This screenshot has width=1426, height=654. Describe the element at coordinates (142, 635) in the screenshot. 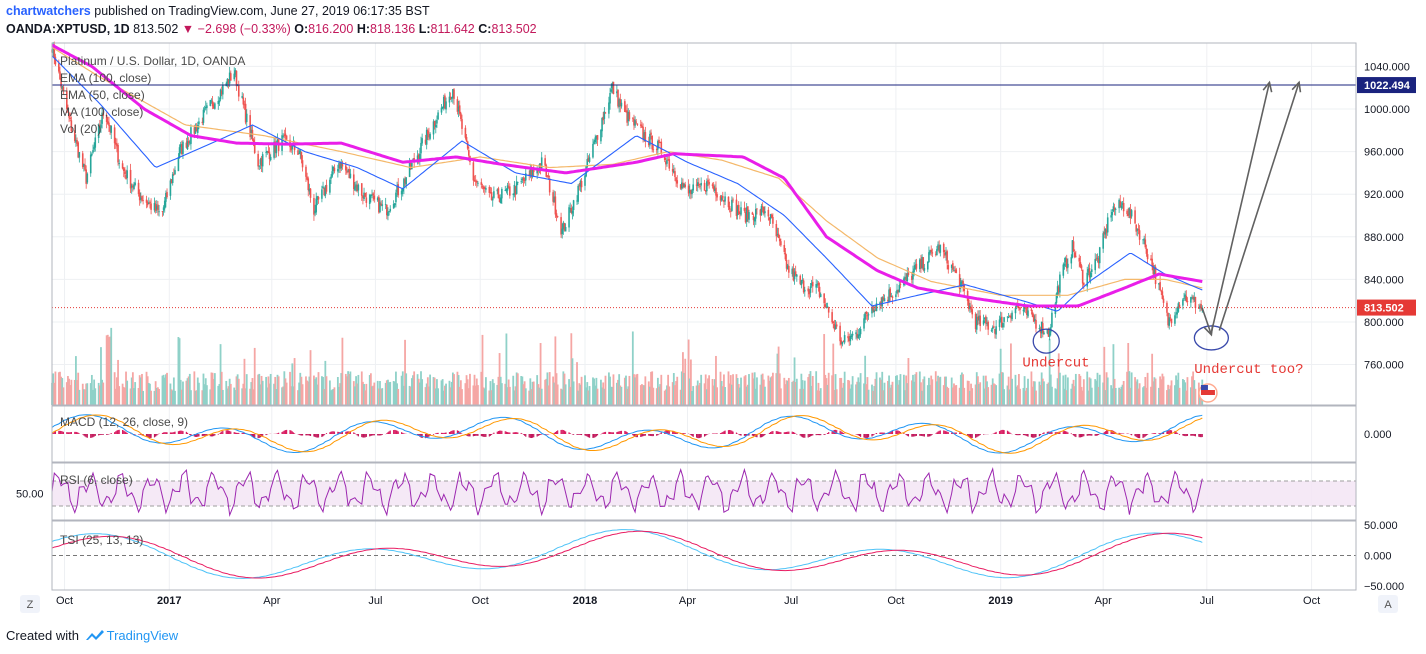

I see `tradingview-link: TradingView` at that location.